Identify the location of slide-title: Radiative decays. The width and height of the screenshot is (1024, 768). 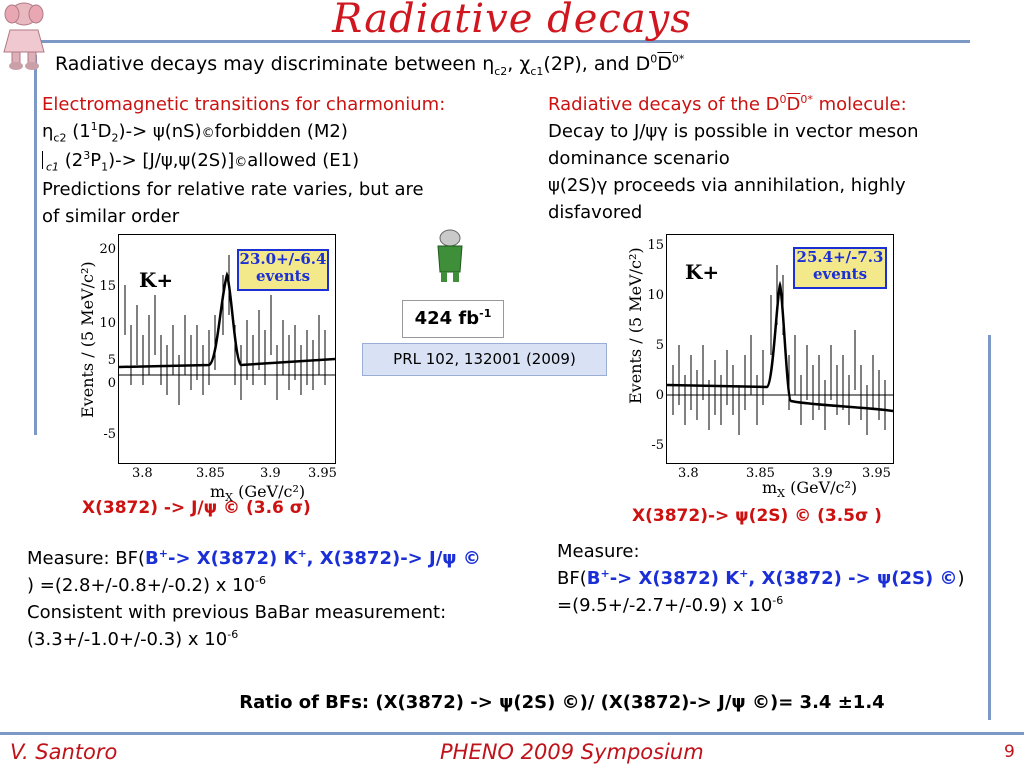
(512, 21).